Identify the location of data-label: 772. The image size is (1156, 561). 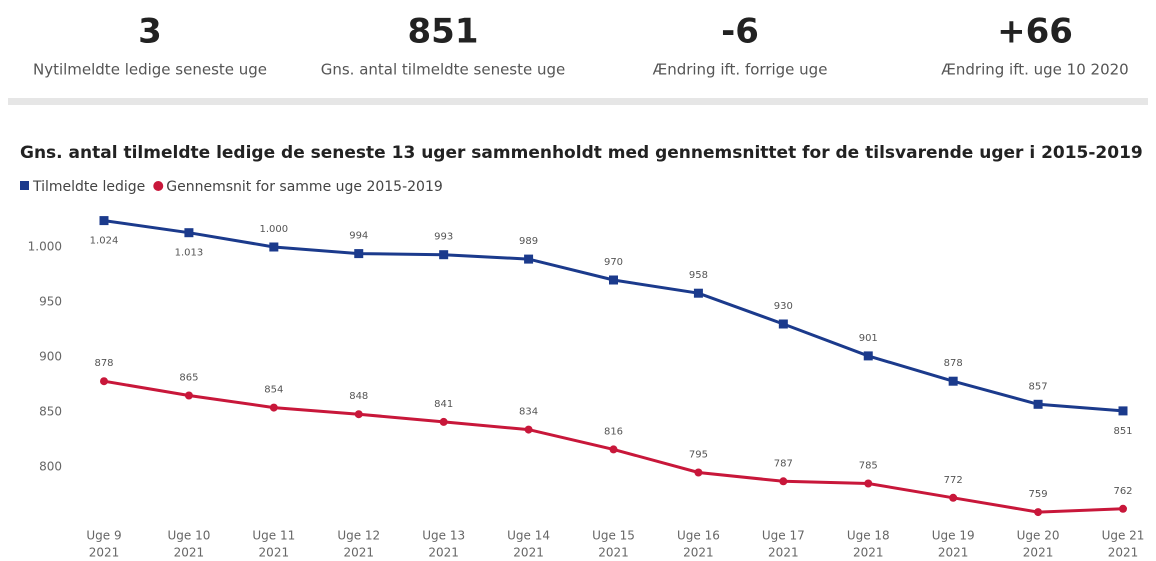
(953, 480).